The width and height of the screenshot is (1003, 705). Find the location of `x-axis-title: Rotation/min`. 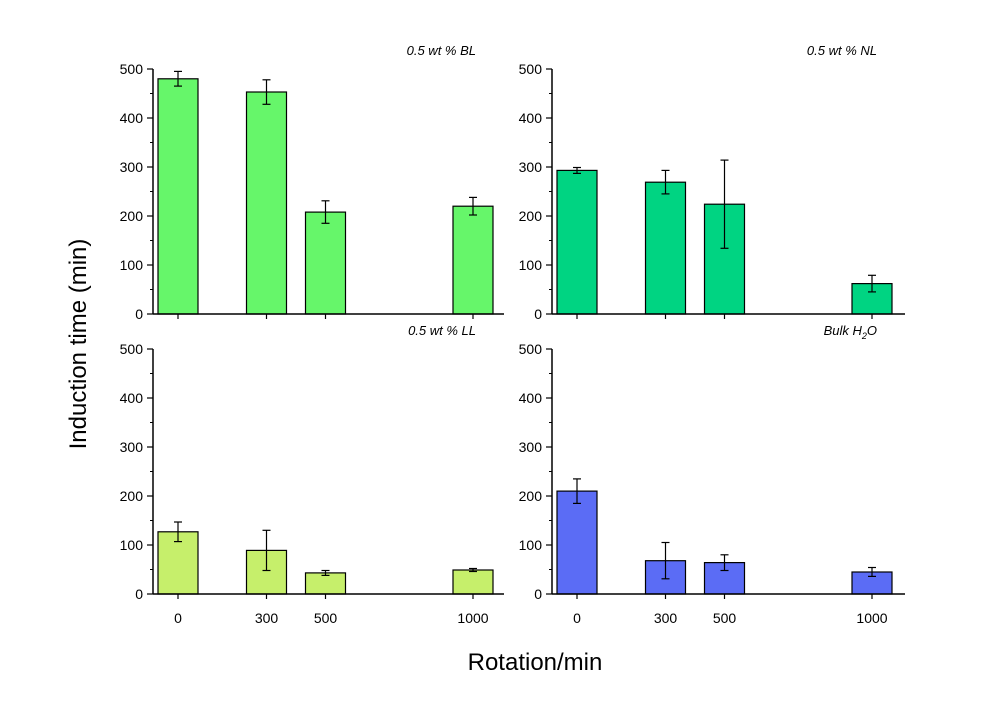

x-axis-title: Rotation/min is located at coordinates (535, 662).